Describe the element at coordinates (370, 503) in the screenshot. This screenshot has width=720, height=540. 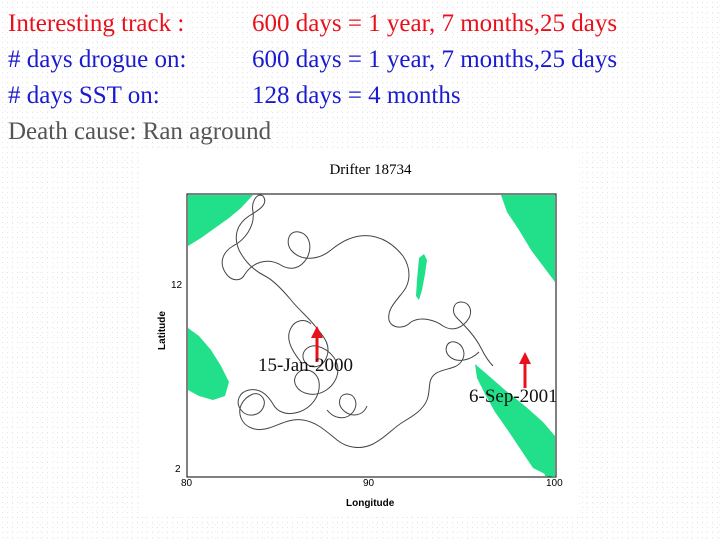
I see `x-axis-label: Longitude` at that location.